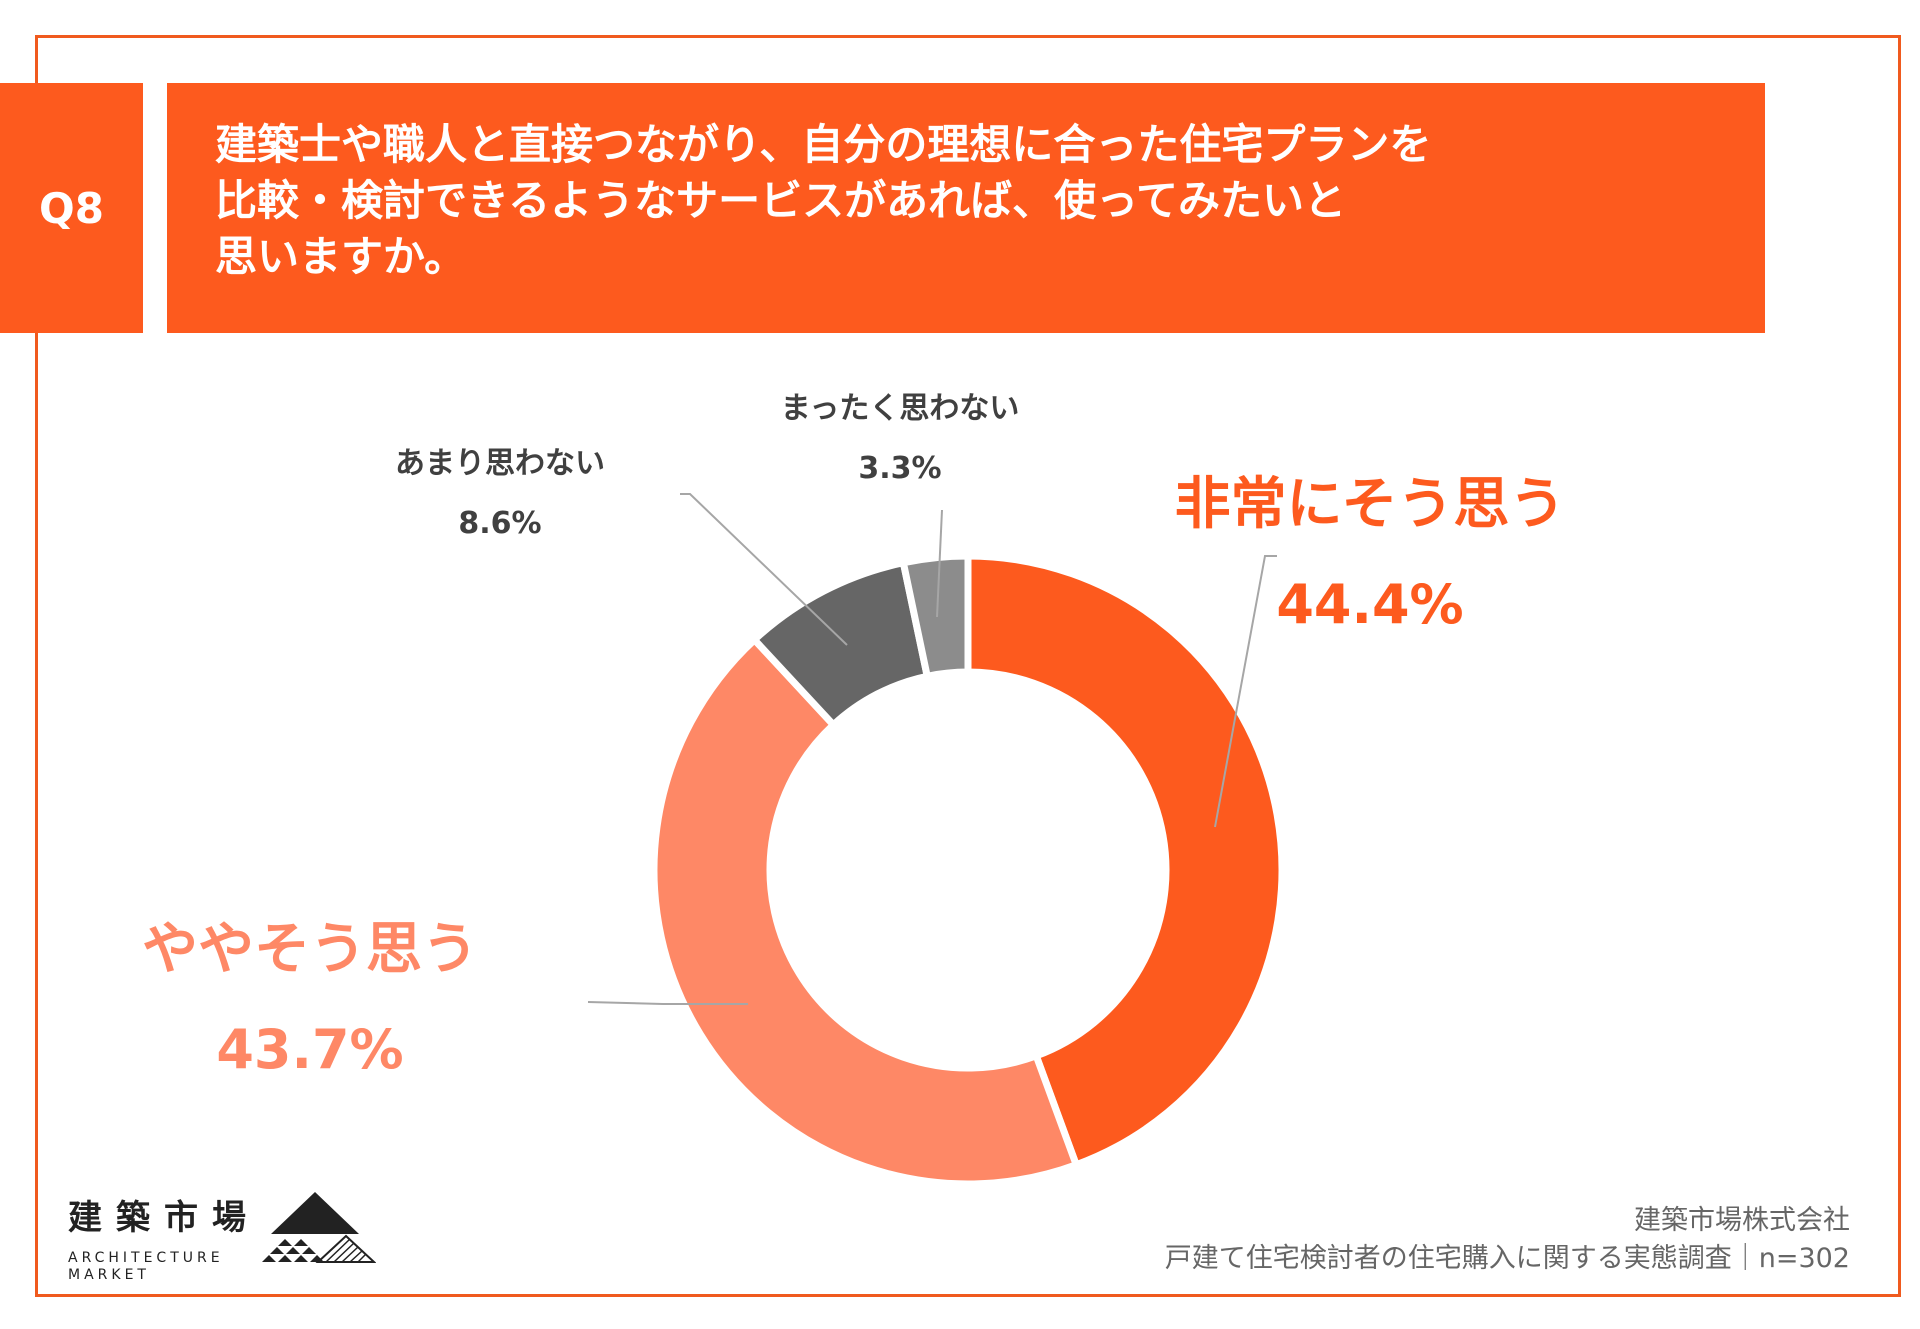 This screenshot has height=1329, width=1920. Describe the element at coordinates (1125, 861) in the screenshot. I see `slice-strongly-agree` at that location.